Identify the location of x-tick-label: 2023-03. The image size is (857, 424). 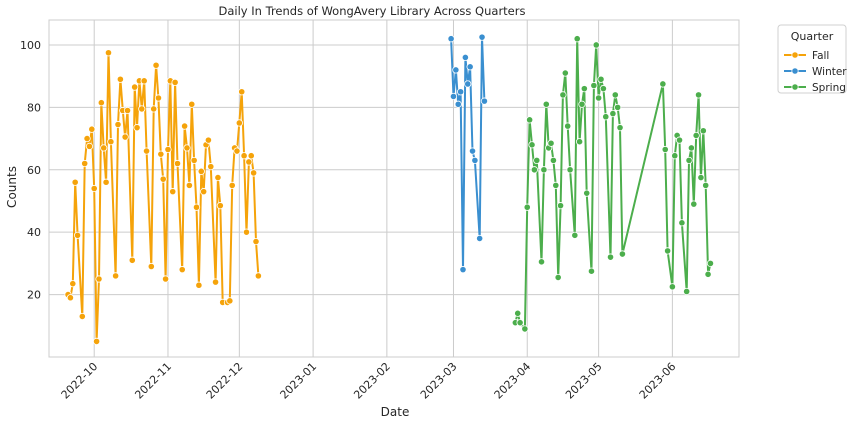
(439, 381).